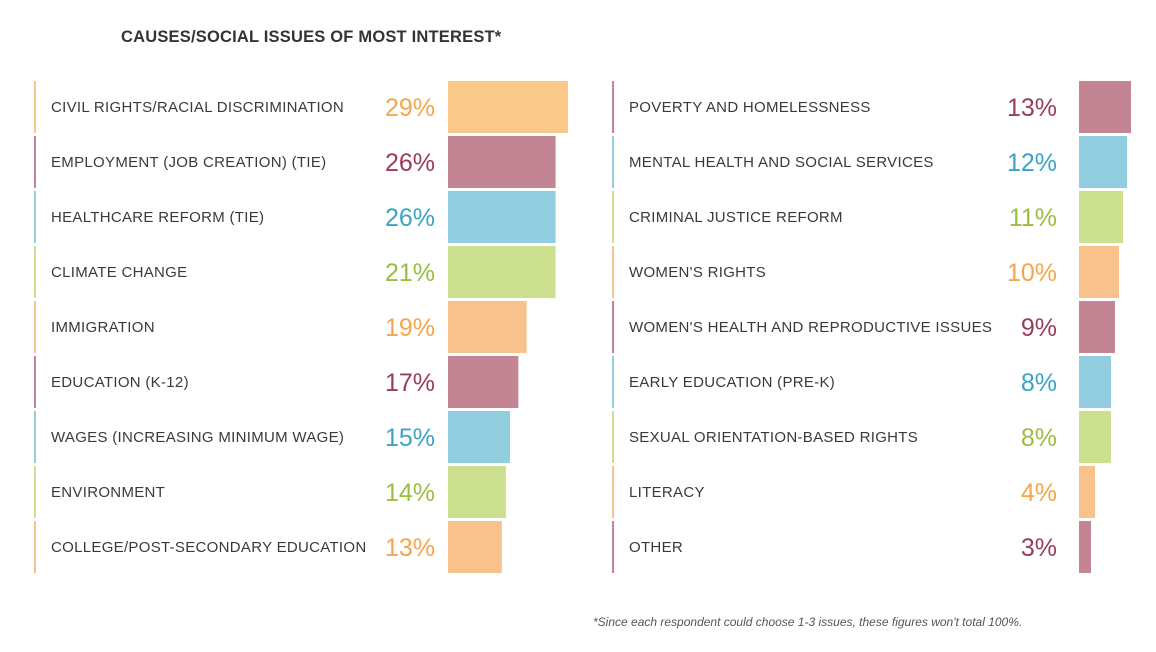  I want to click on right-value-label-1: 12%, so click(1032, 163).